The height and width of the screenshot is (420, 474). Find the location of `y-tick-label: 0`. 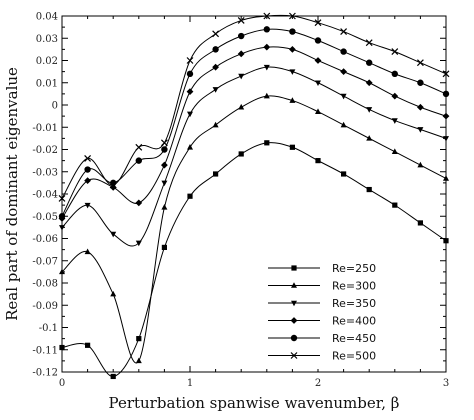

y-tick-label: 0 is located at coordinates (55, 106).